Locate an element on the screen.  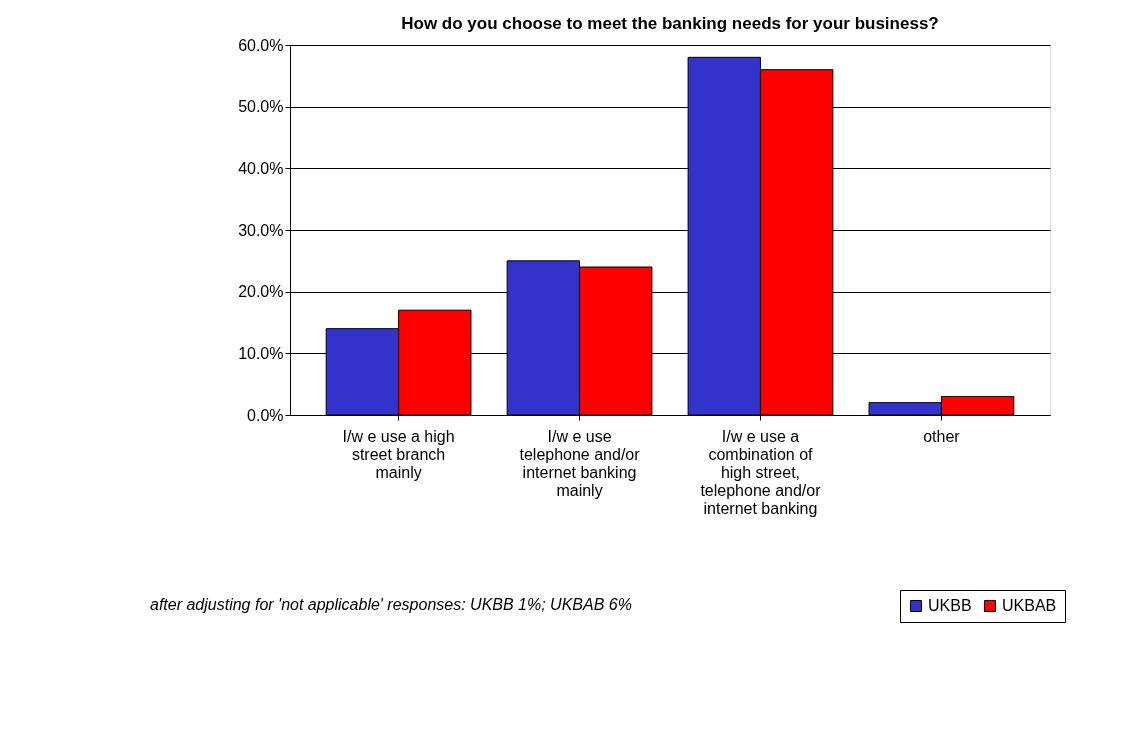
x-tick-label: I/w e use a combination of high street, telephone and/or internet banking is located at coordinates (761, 472).